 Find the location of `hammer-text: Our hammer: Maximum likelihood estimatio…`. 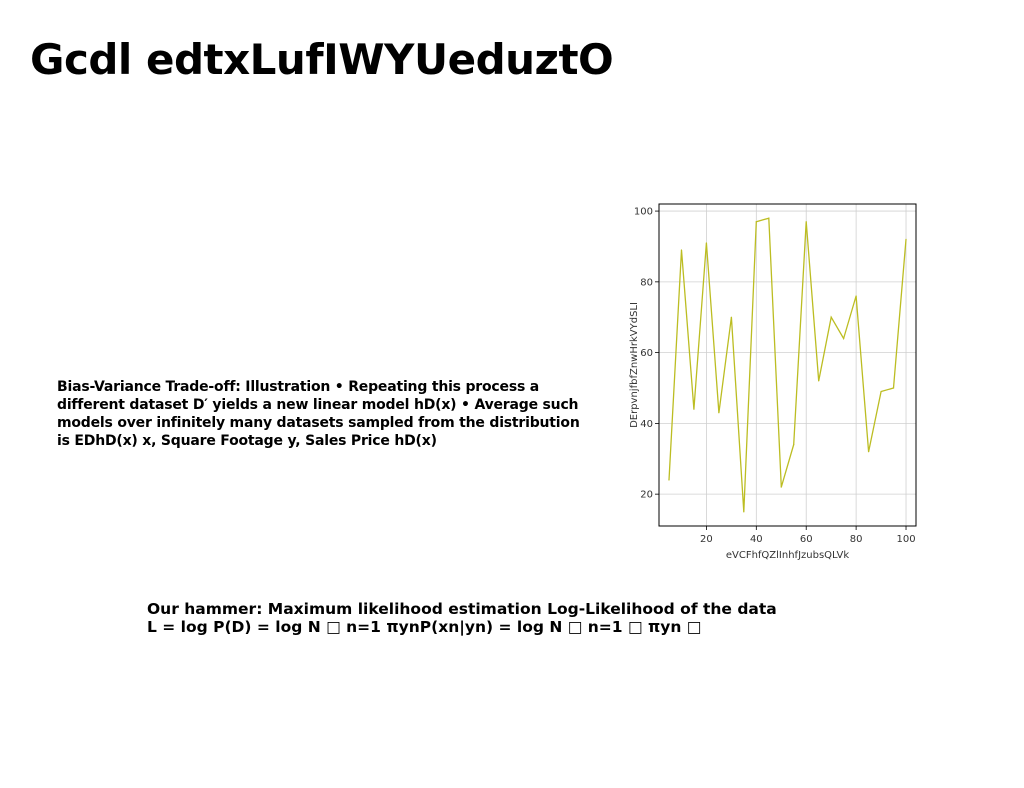

hammer-text: Our hammer: Maximum likelihood estimatio… is located at coordinates (462, 618).